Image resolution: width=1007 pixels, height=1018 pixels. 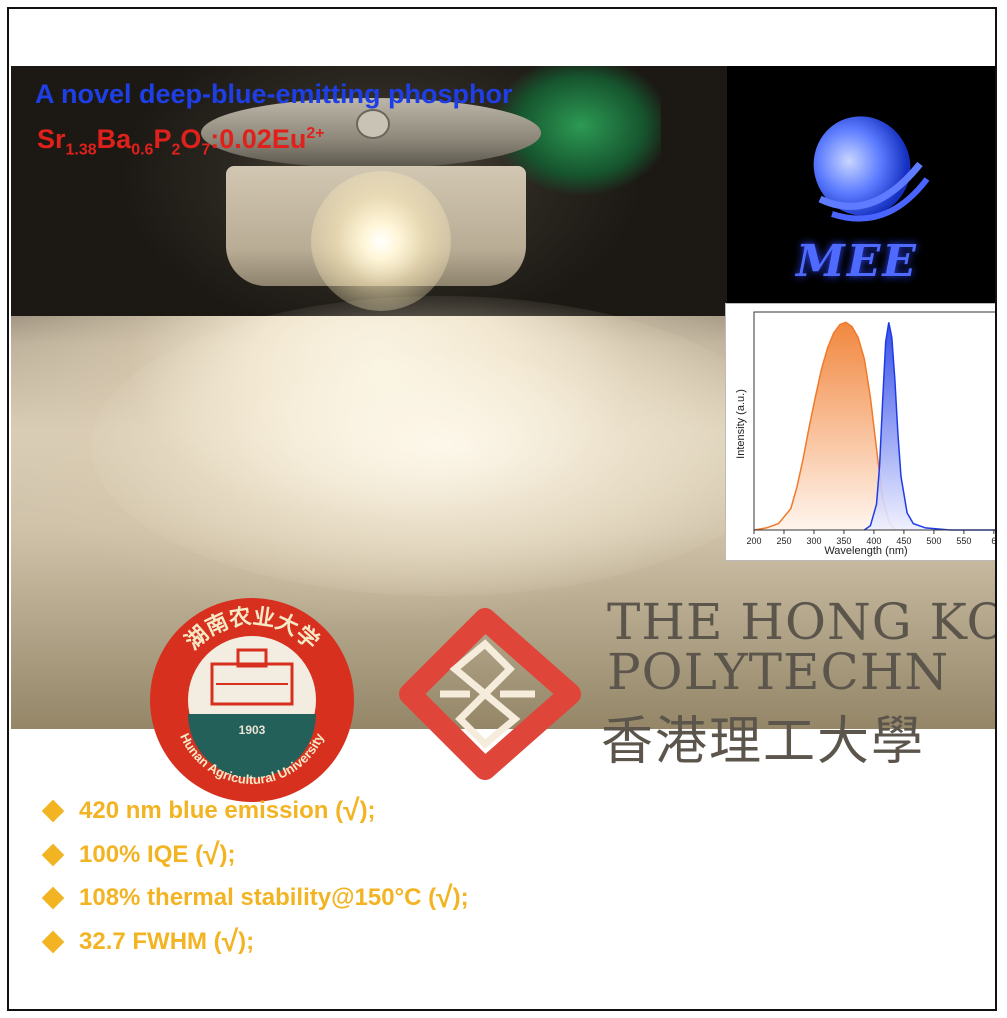 I want to click on mee-logo-panel: MEE, so click(x=861, y=184).